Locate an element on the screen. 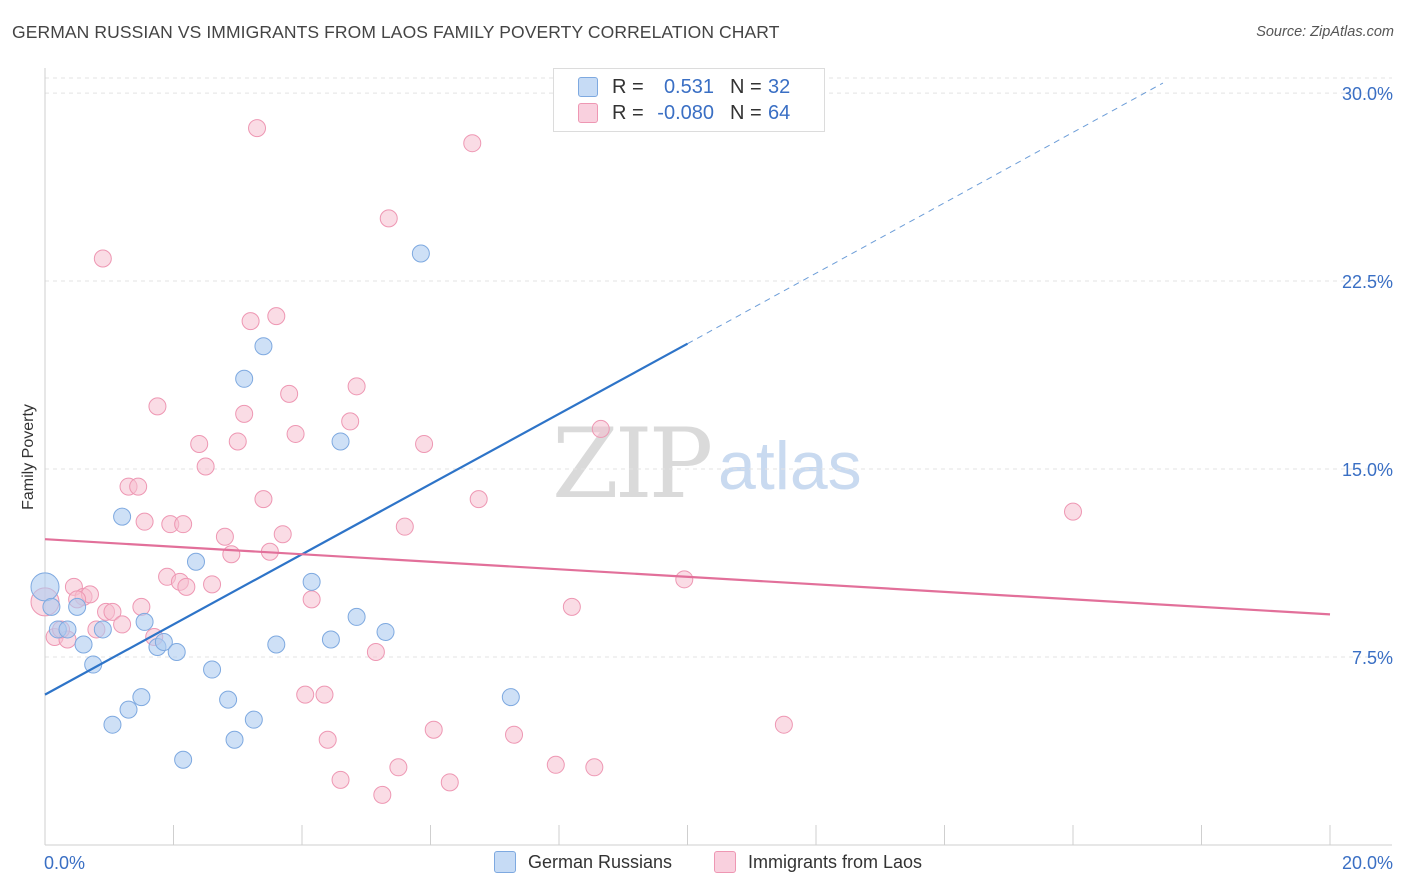  y-tick-label: 22.5% is located at coordinates (1367, 282).